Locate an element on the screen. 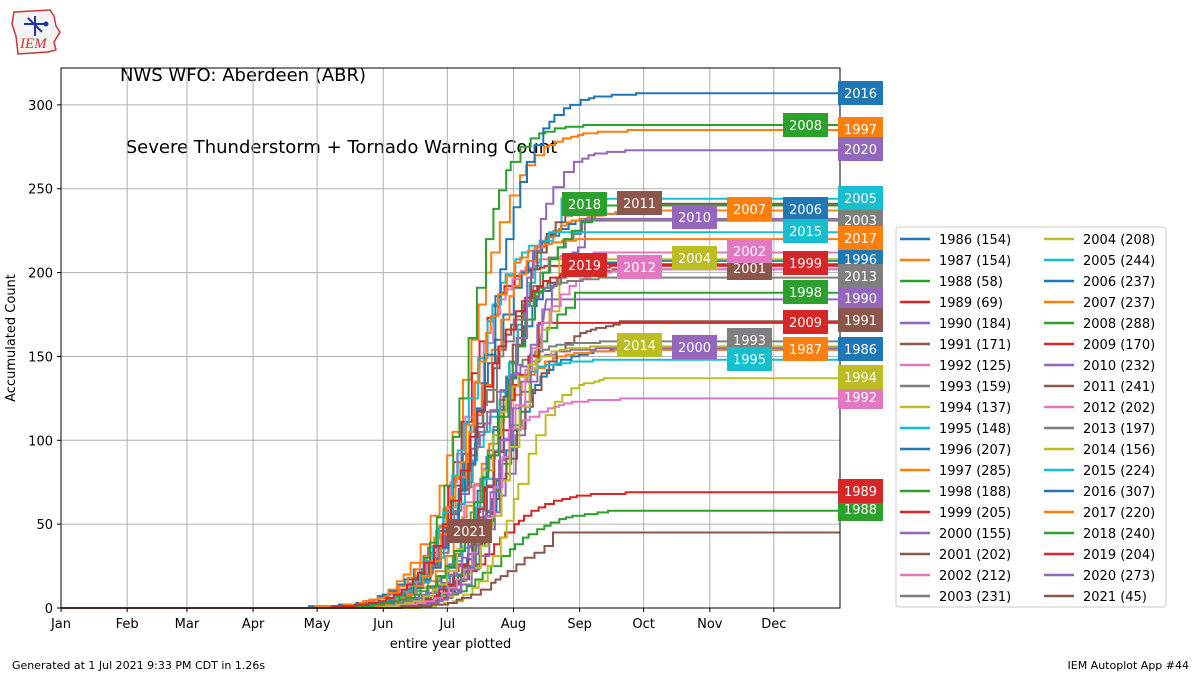  legend-entry: 1992 (125) is located at coordinates (975, 366).